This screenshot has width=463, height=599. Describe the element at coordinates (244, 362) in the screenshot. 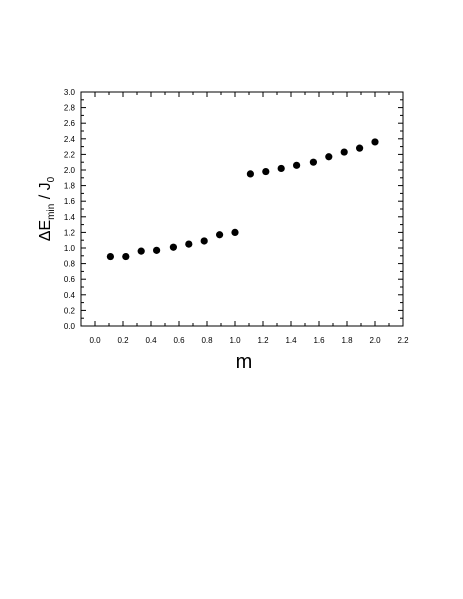

I see `x-axis-title: m` at that location.